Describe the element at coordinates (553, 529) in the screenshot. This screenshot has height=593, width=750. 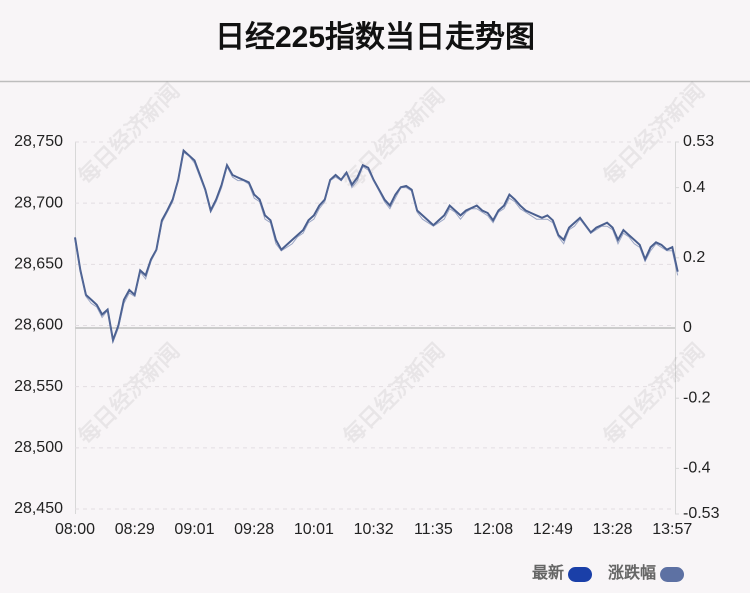
I see `x-tick-label: 12:49` at that location.